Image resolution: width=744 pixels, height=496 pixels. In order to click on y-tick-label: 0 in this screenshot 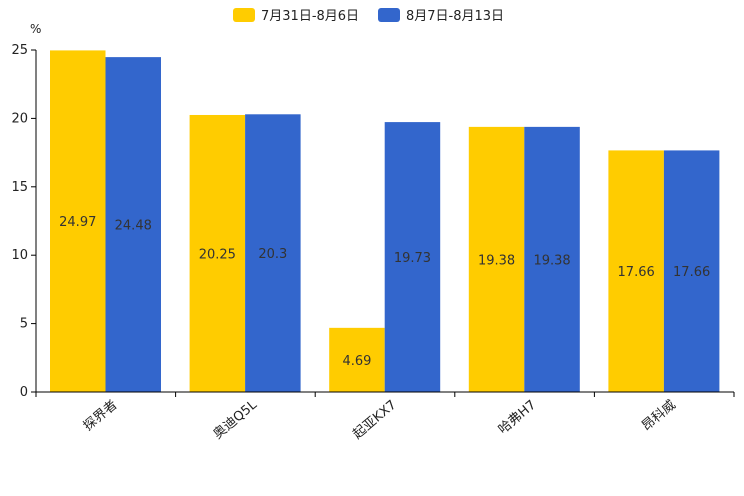, I will do `click(24, 392)`.